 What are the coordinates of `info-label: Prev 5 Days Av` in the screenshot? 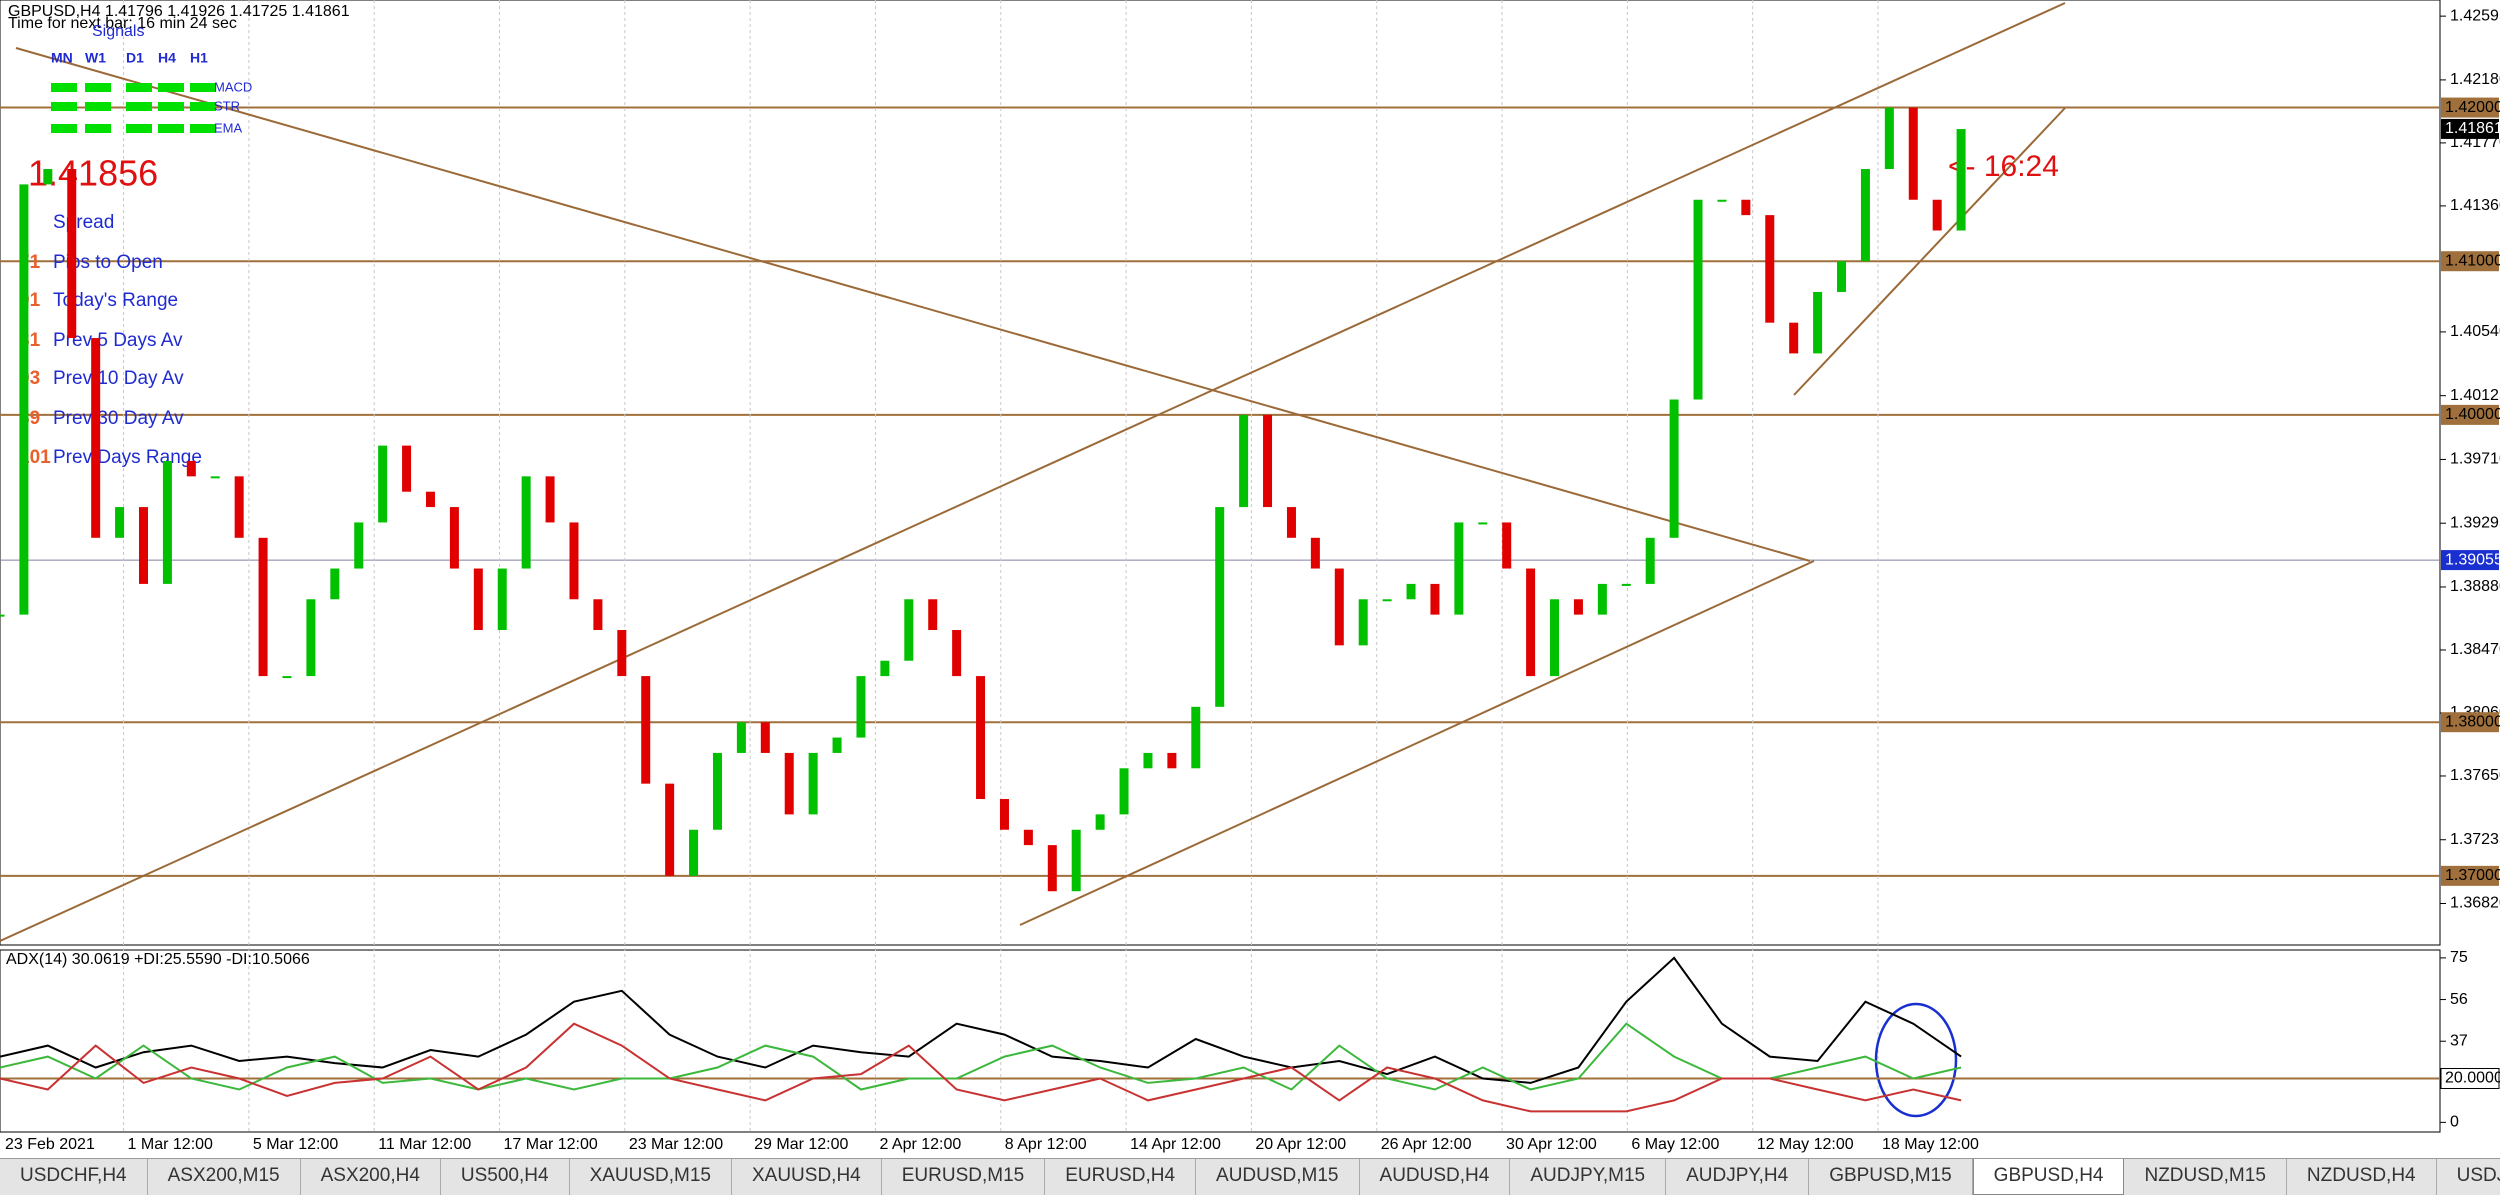 It's located at (118, 340).